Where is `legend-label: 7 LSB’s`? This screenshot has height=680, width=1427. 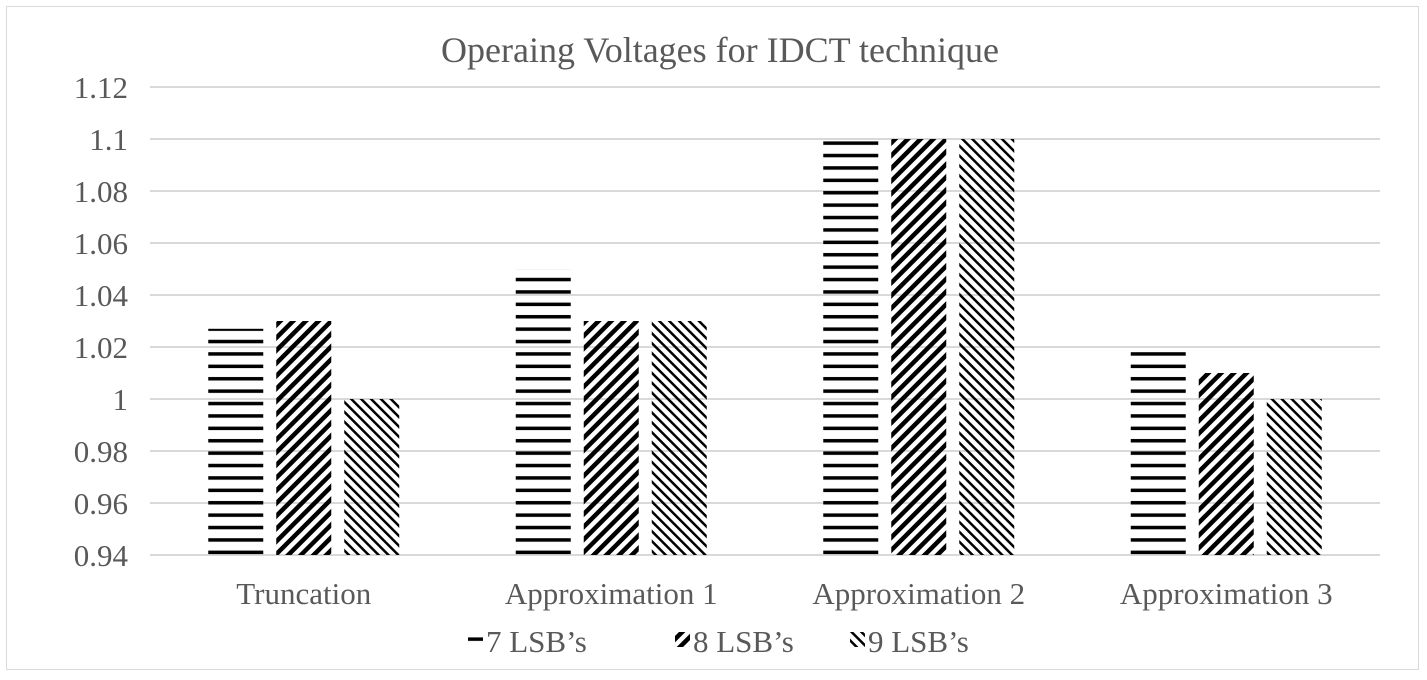
legend-label: 7 LSB’s is located at coordinates (536, 641).